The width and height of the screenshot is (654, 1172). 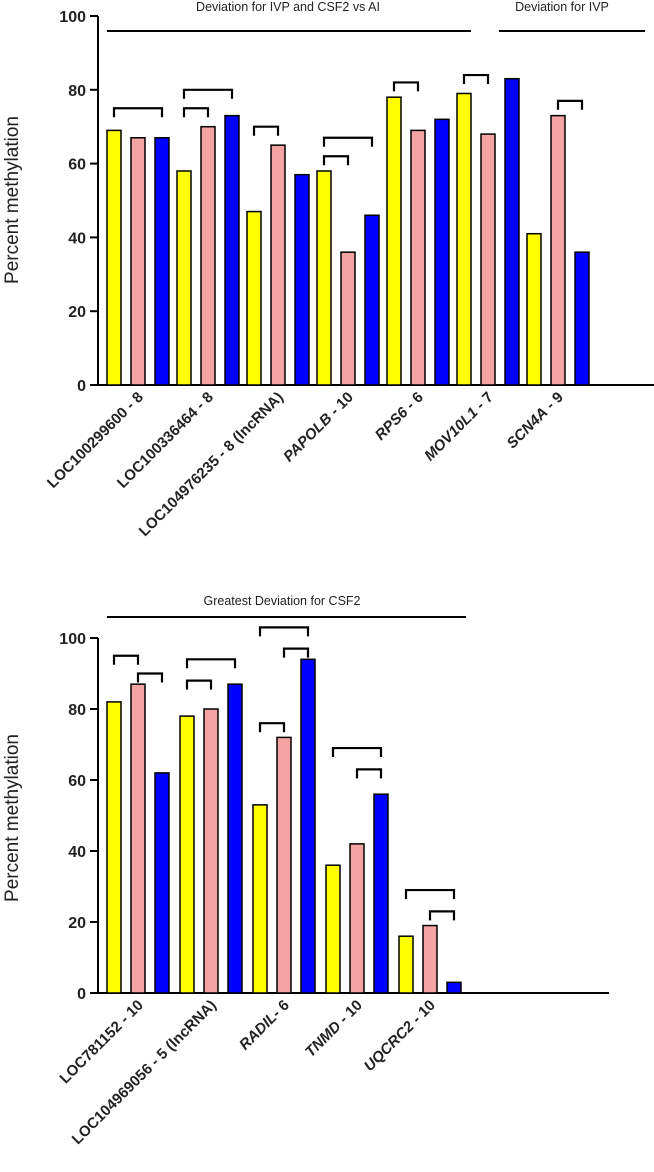 I want to click on bottom-y-tick-label: 20, so click(x=77, y=923).